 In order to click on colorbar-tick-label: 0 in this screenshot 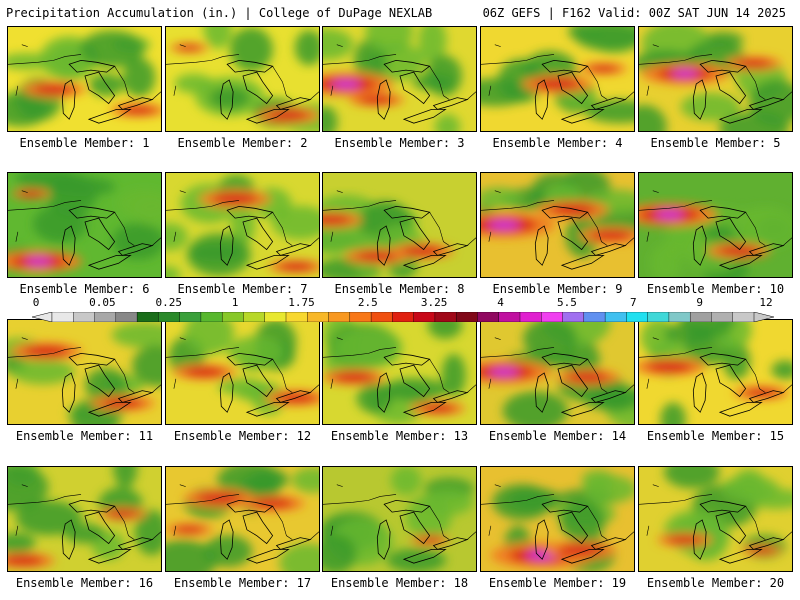, I will do `click(36, 302)`.